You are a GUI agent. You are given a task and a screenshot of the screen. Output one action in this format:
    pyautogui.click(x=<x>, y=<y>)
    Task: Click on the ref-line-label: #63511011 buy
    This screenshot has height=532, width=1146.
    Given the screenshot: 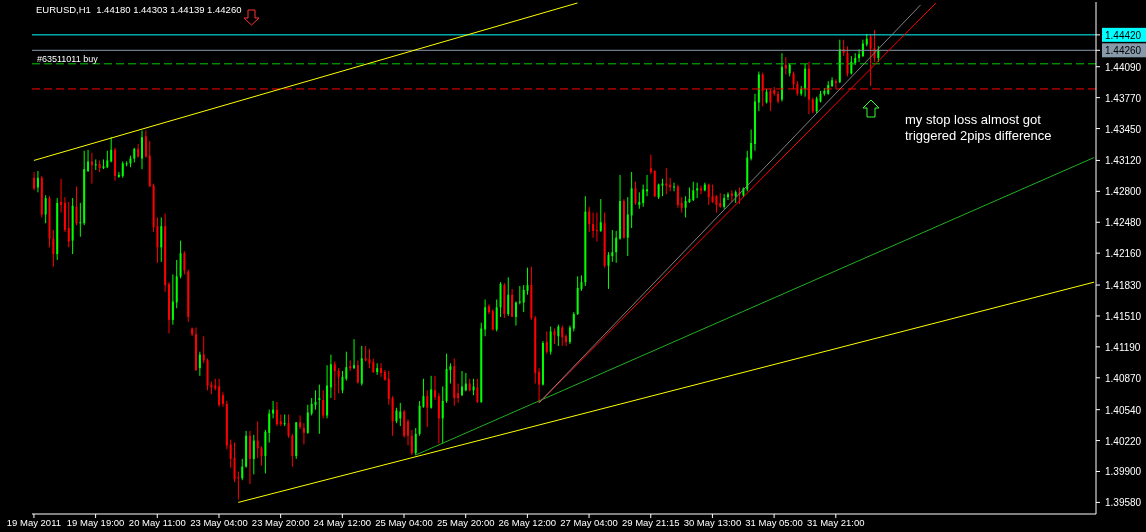 What is the action you would take?
    pyautogui.click(x=68, y=58)
    